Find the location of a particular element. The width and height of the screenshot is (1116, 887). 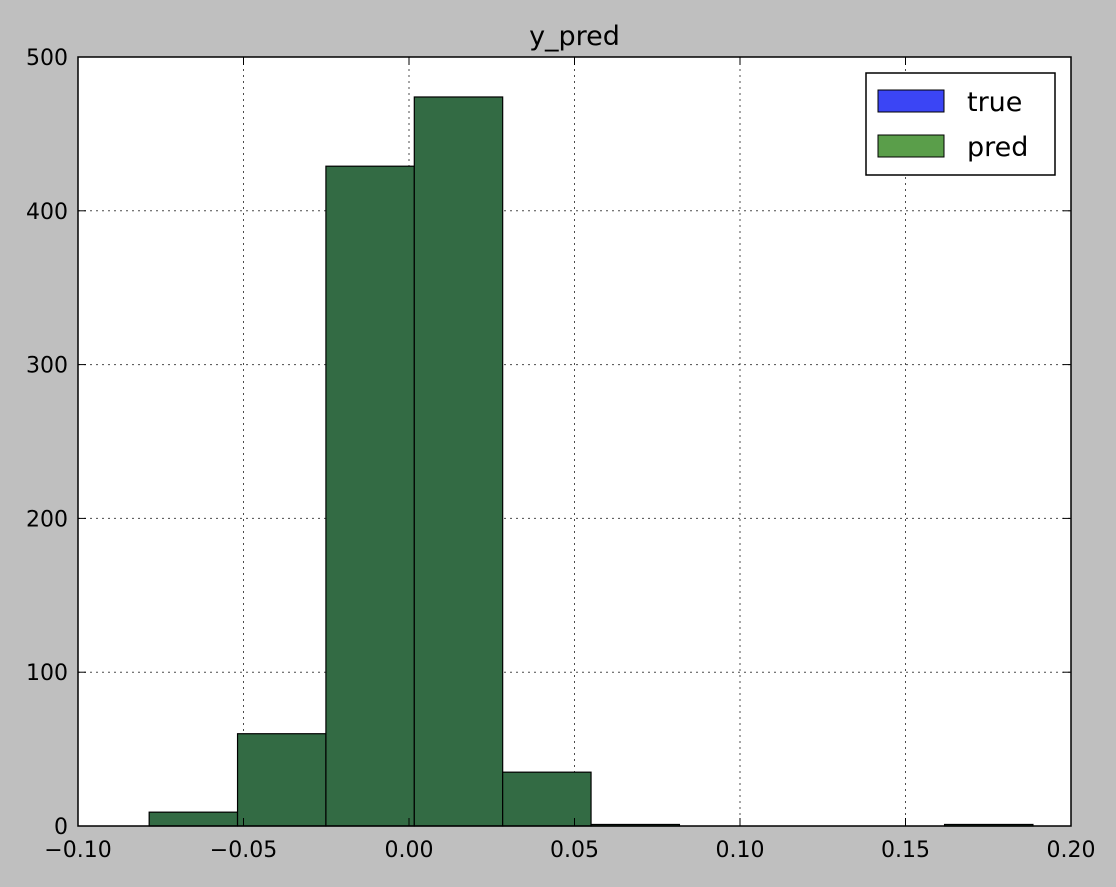

y-tick-label: 200 is located at coordinates (47, 519).